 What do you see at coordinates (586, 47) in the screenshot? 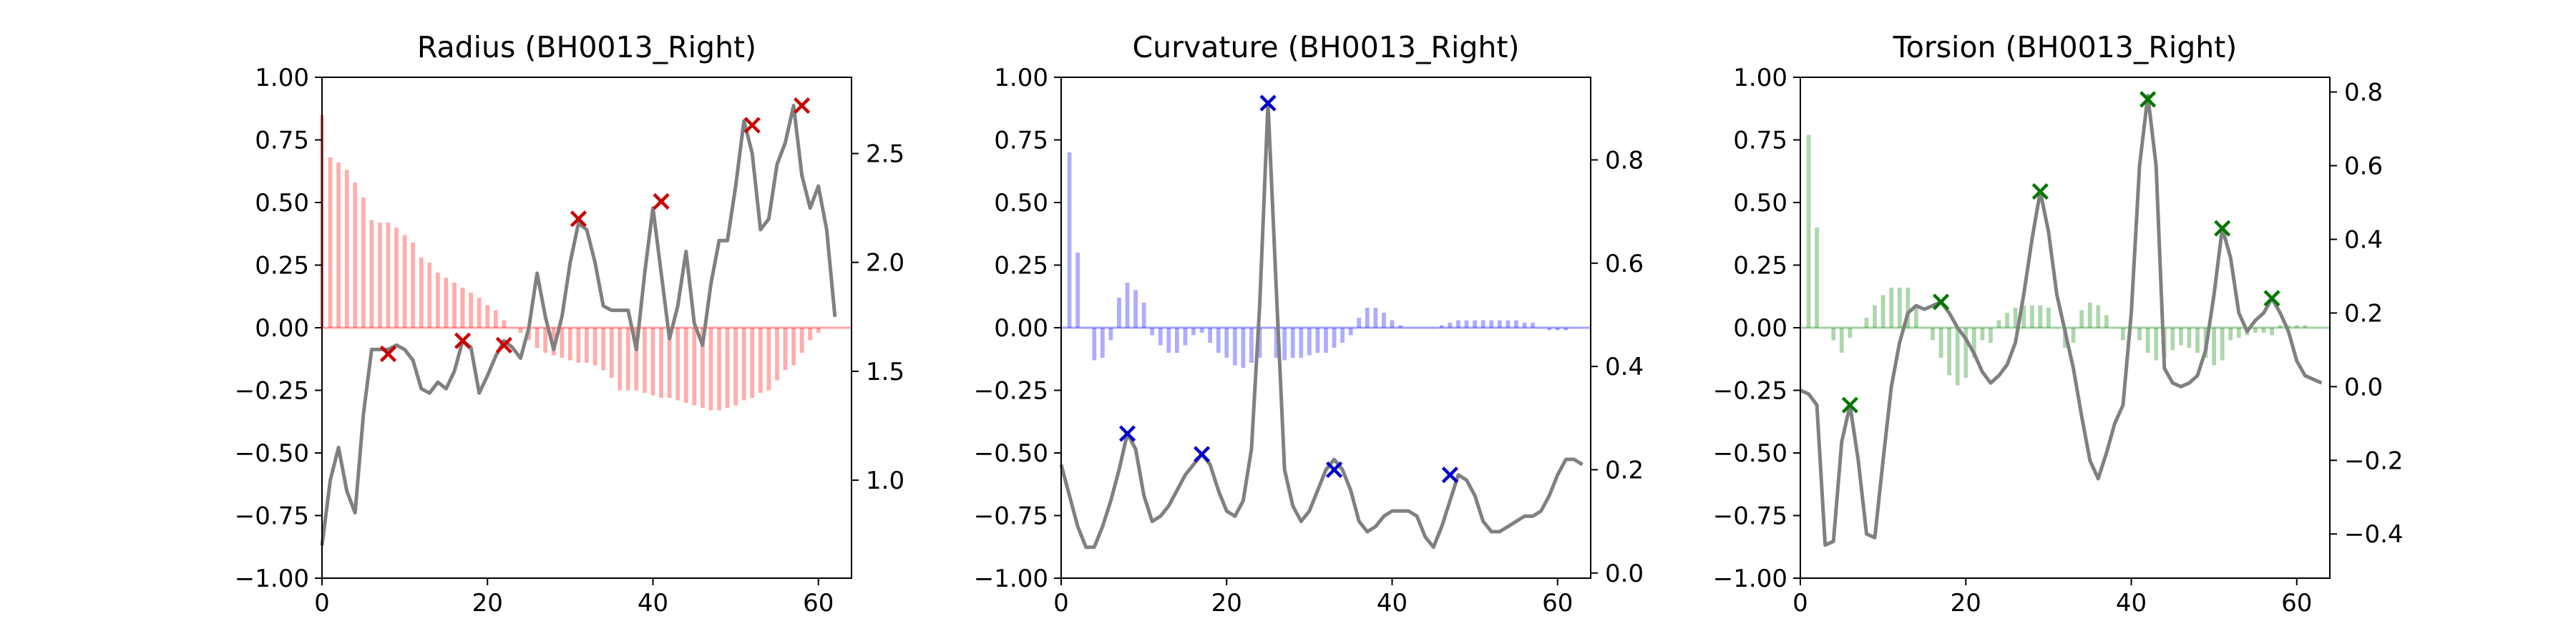
I see `chart-title: Radius (BH0013_Right)` at bounding box center [586, 47].